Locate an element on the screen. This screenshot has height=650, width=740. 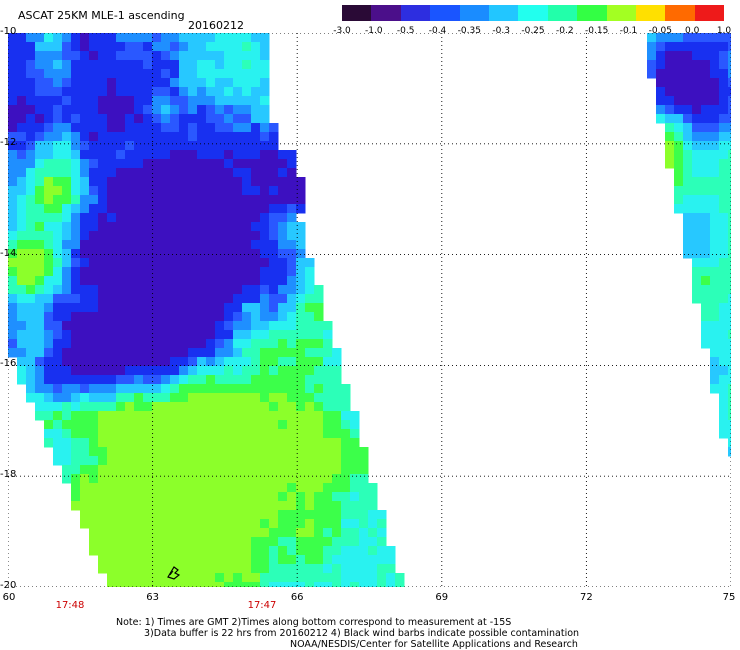
latitude-label: -18 is located at coordinates (8, 475).